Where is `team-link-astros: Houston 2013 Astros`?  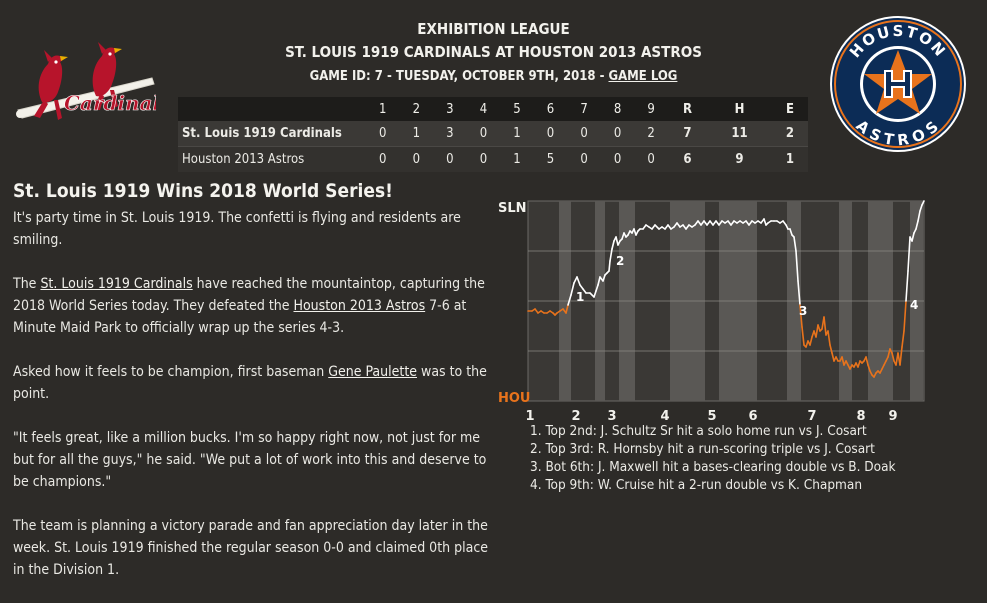 team-link-astros: Houston 2013 Astros is located at coordinates (359, 306).